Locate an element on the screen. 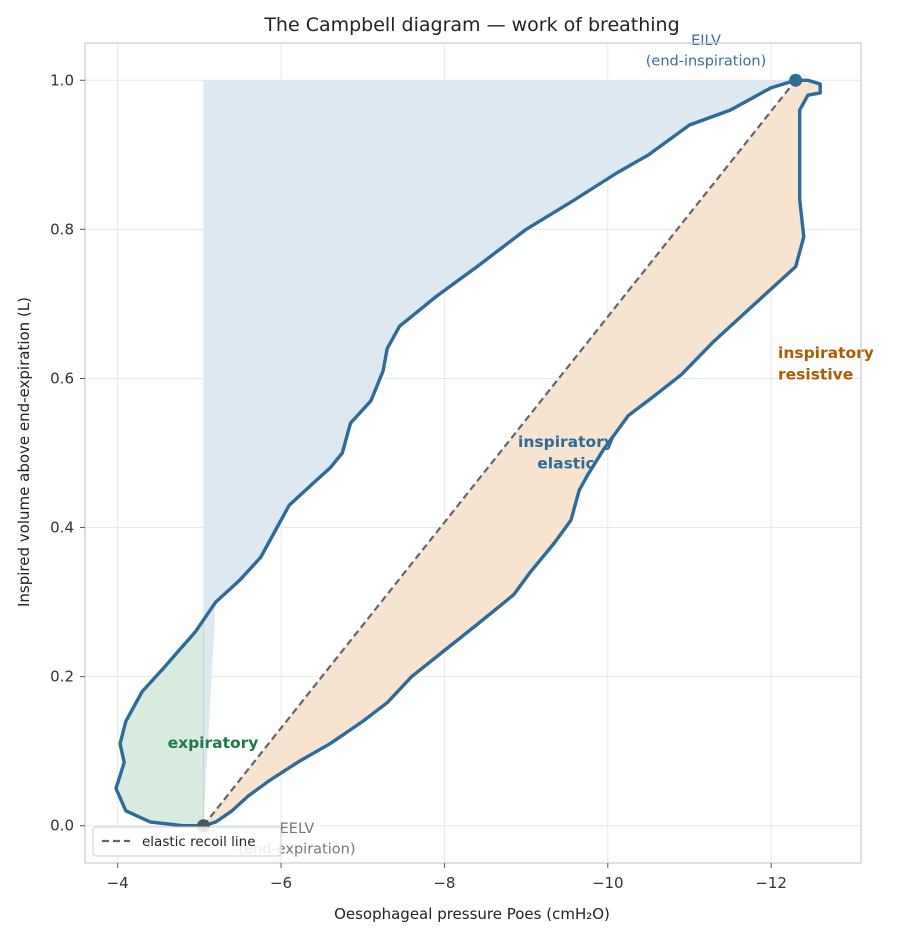 Image resolution: width=903 pixels, height=938 pixels. x-tick-label: −8 is located at coordinates (444, 883).